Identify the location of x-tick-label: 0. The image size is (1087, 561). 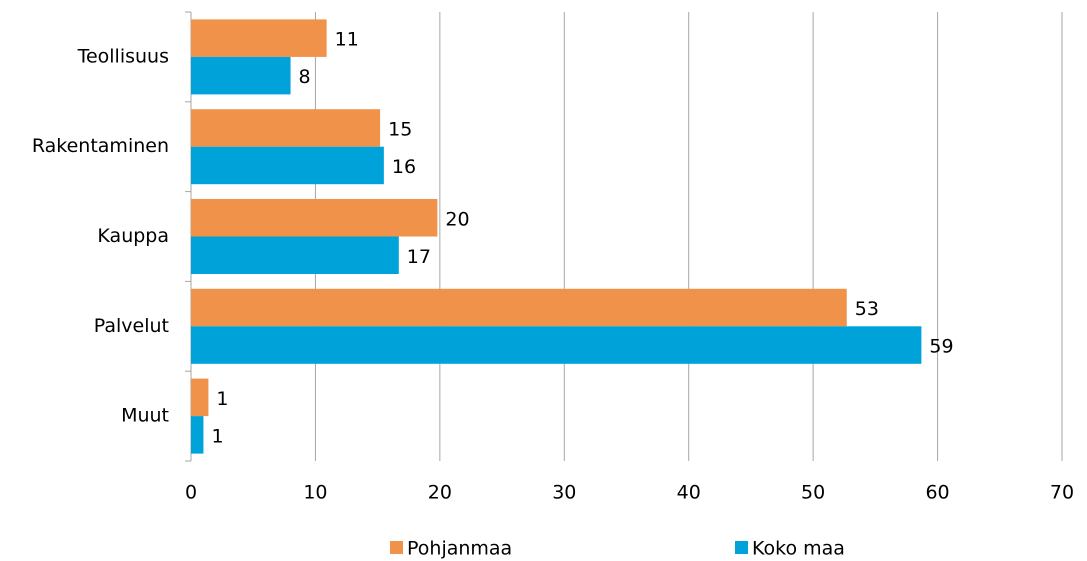
(191, 493).